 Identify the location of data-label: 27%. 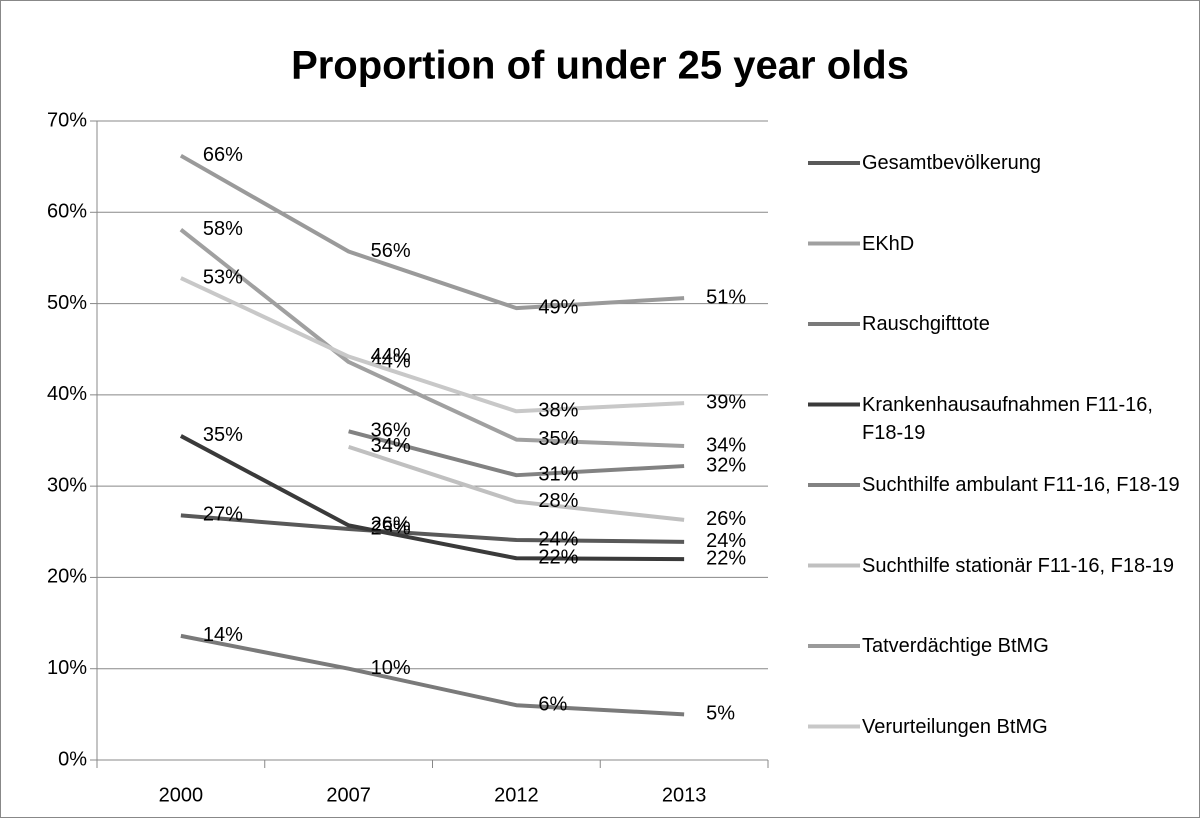
(223, 515).